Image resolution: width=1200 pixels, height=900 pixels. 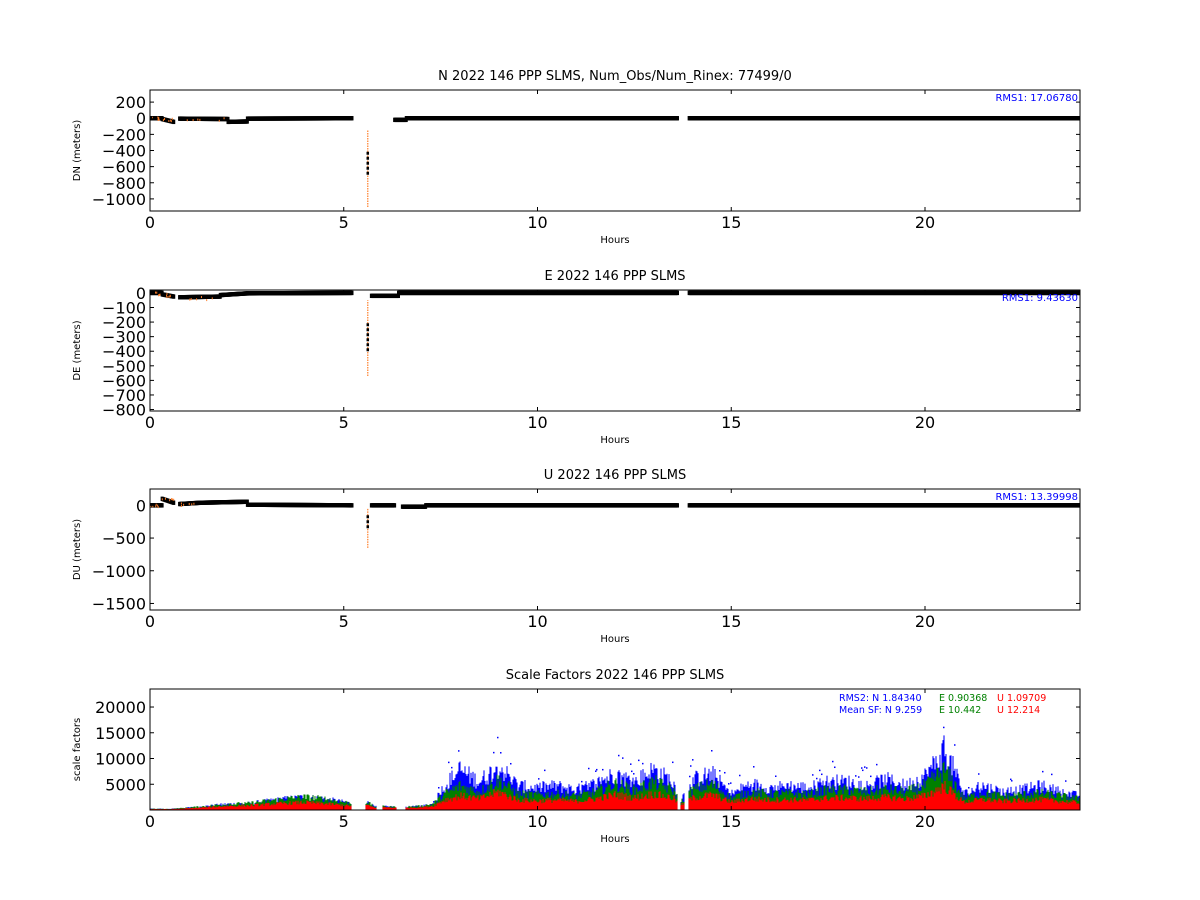 What do you see at coordinates (124, 351) in the screenshot?
I see `y-tick-label: −400` at bounding box center [124, 351].